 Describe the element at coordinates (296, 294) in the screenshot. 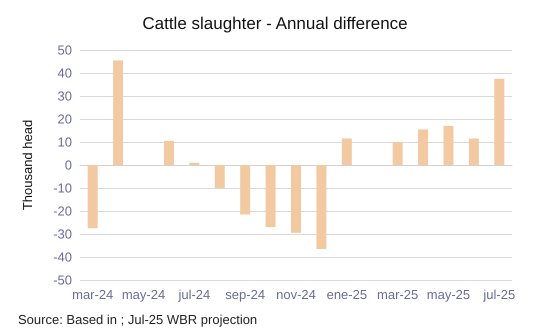

I see `x-tick-label: nov-24` at that location.